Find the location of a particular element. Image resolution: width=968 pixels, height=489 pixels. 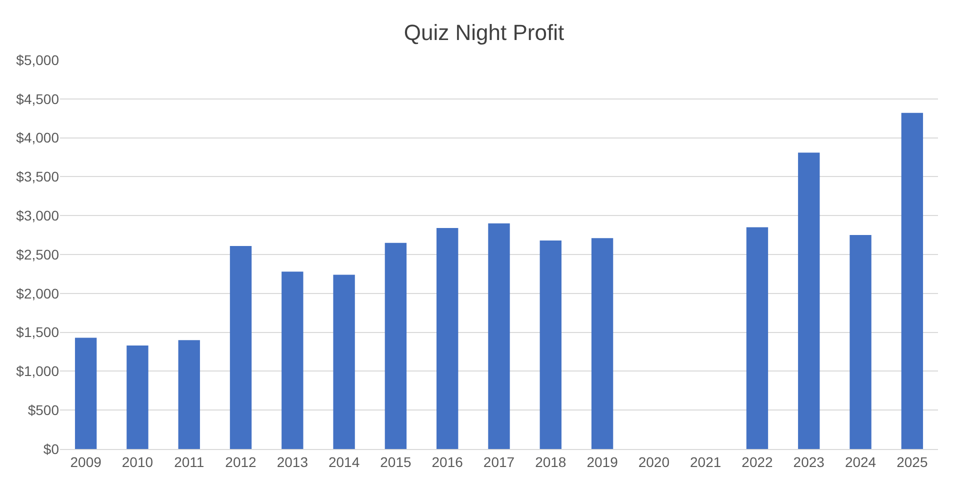

x-tick-label: 2023 is located at coordinates (809, 462).